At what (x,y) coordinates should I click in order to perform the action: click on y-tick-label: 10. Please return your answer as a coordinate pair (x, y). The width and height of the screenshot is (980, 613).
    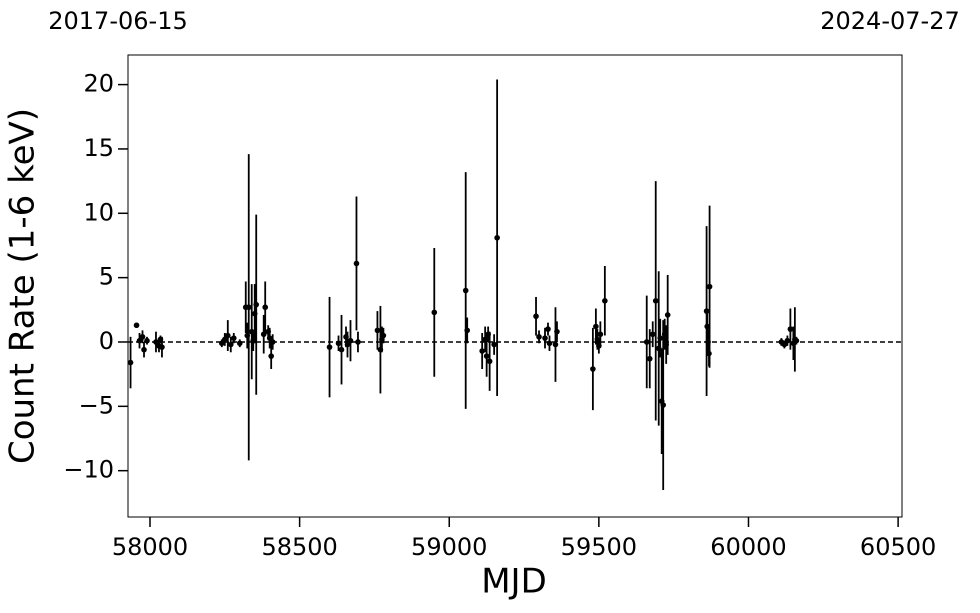
    Looking at the image, I should click on (98, 212).